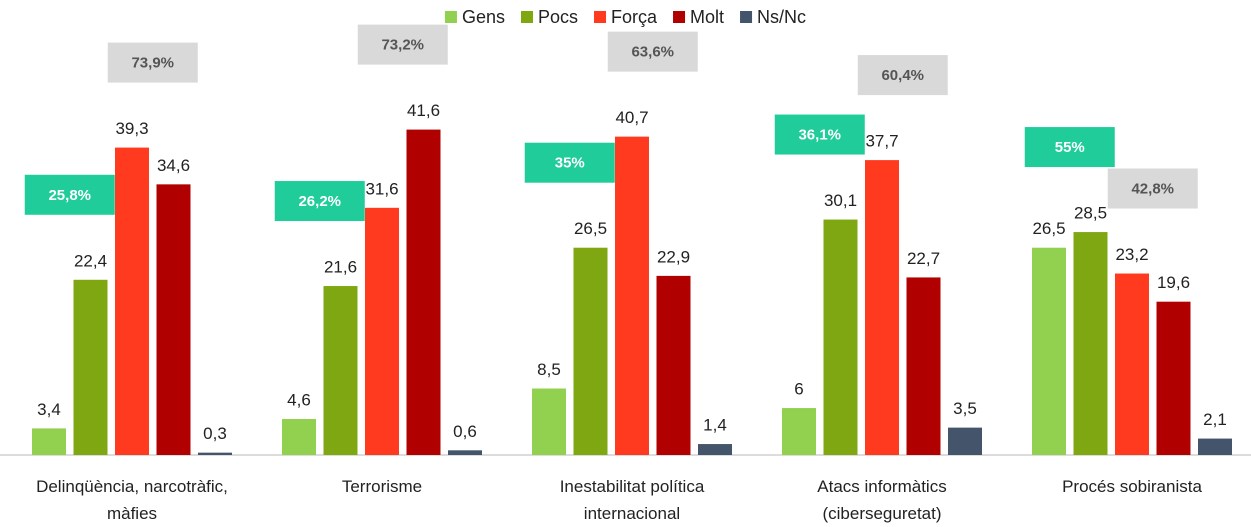 The height and width of the screenshot is (527, 1251). Describe the element at coordinates (632, 486) in the screenshot. I see `x-tick-line: Inestabilitat política` at that location.